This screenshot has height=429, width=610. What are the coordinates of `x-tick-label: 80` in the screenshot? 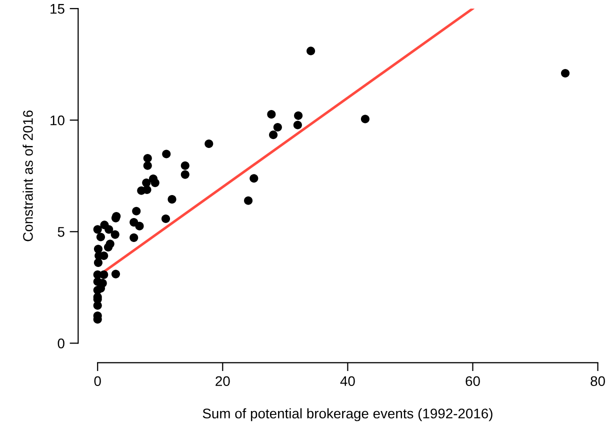 It's located at (597, 381).